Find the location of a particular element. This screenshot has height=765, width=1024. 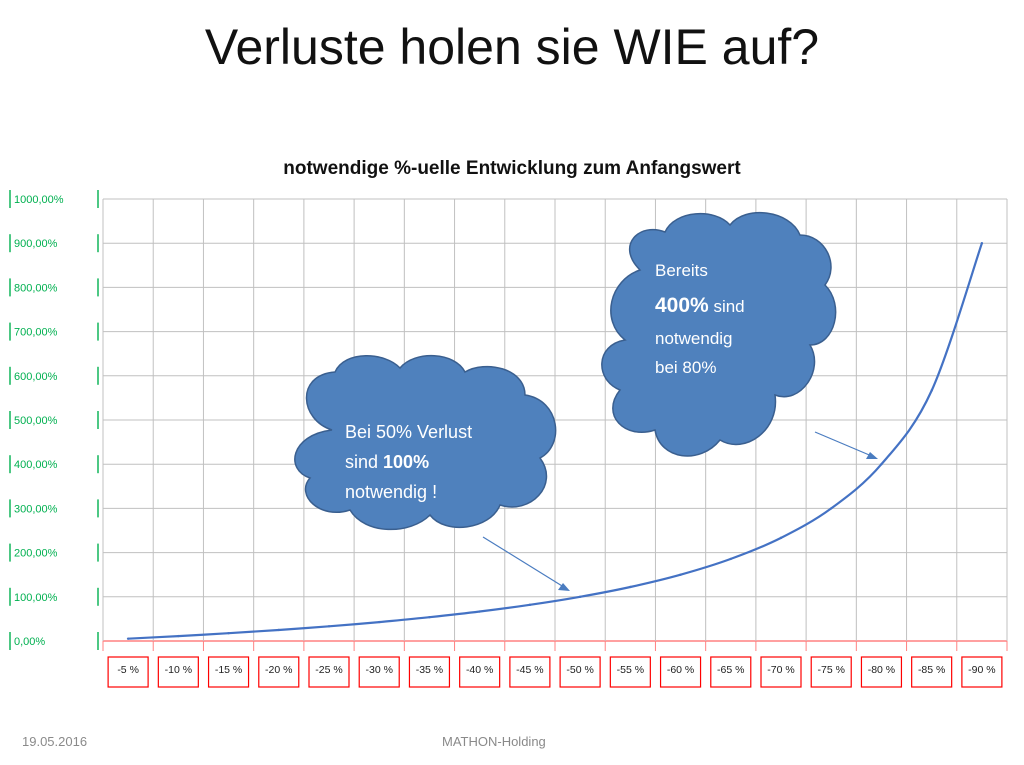

y-tick-label: 200,00% is located at coordinates (36, 554).